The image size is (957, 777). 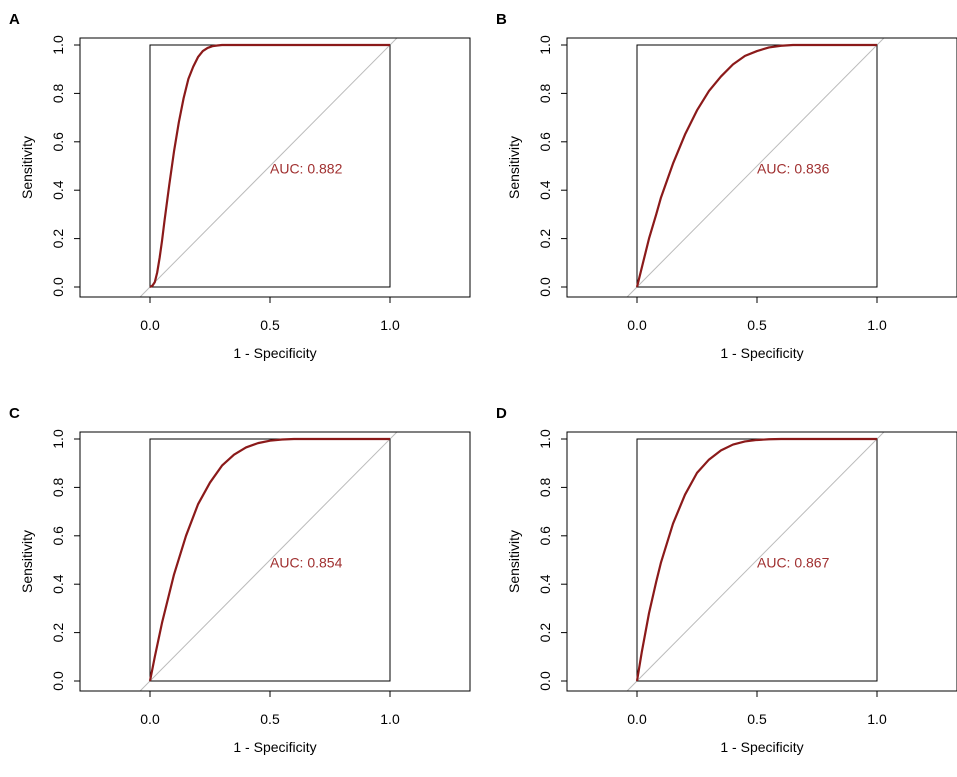 I want to click on panel-letter: A, so click(x=14, y=19).